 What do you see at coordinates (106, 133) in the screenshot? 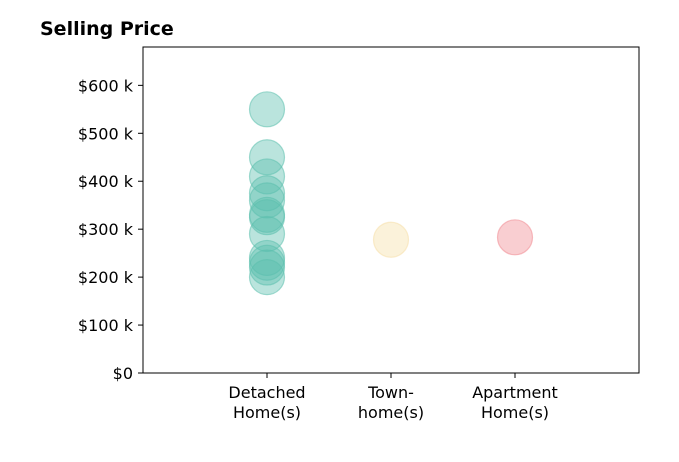
I see `y-tick-label: $500 k` at bounding box center [106, 133].